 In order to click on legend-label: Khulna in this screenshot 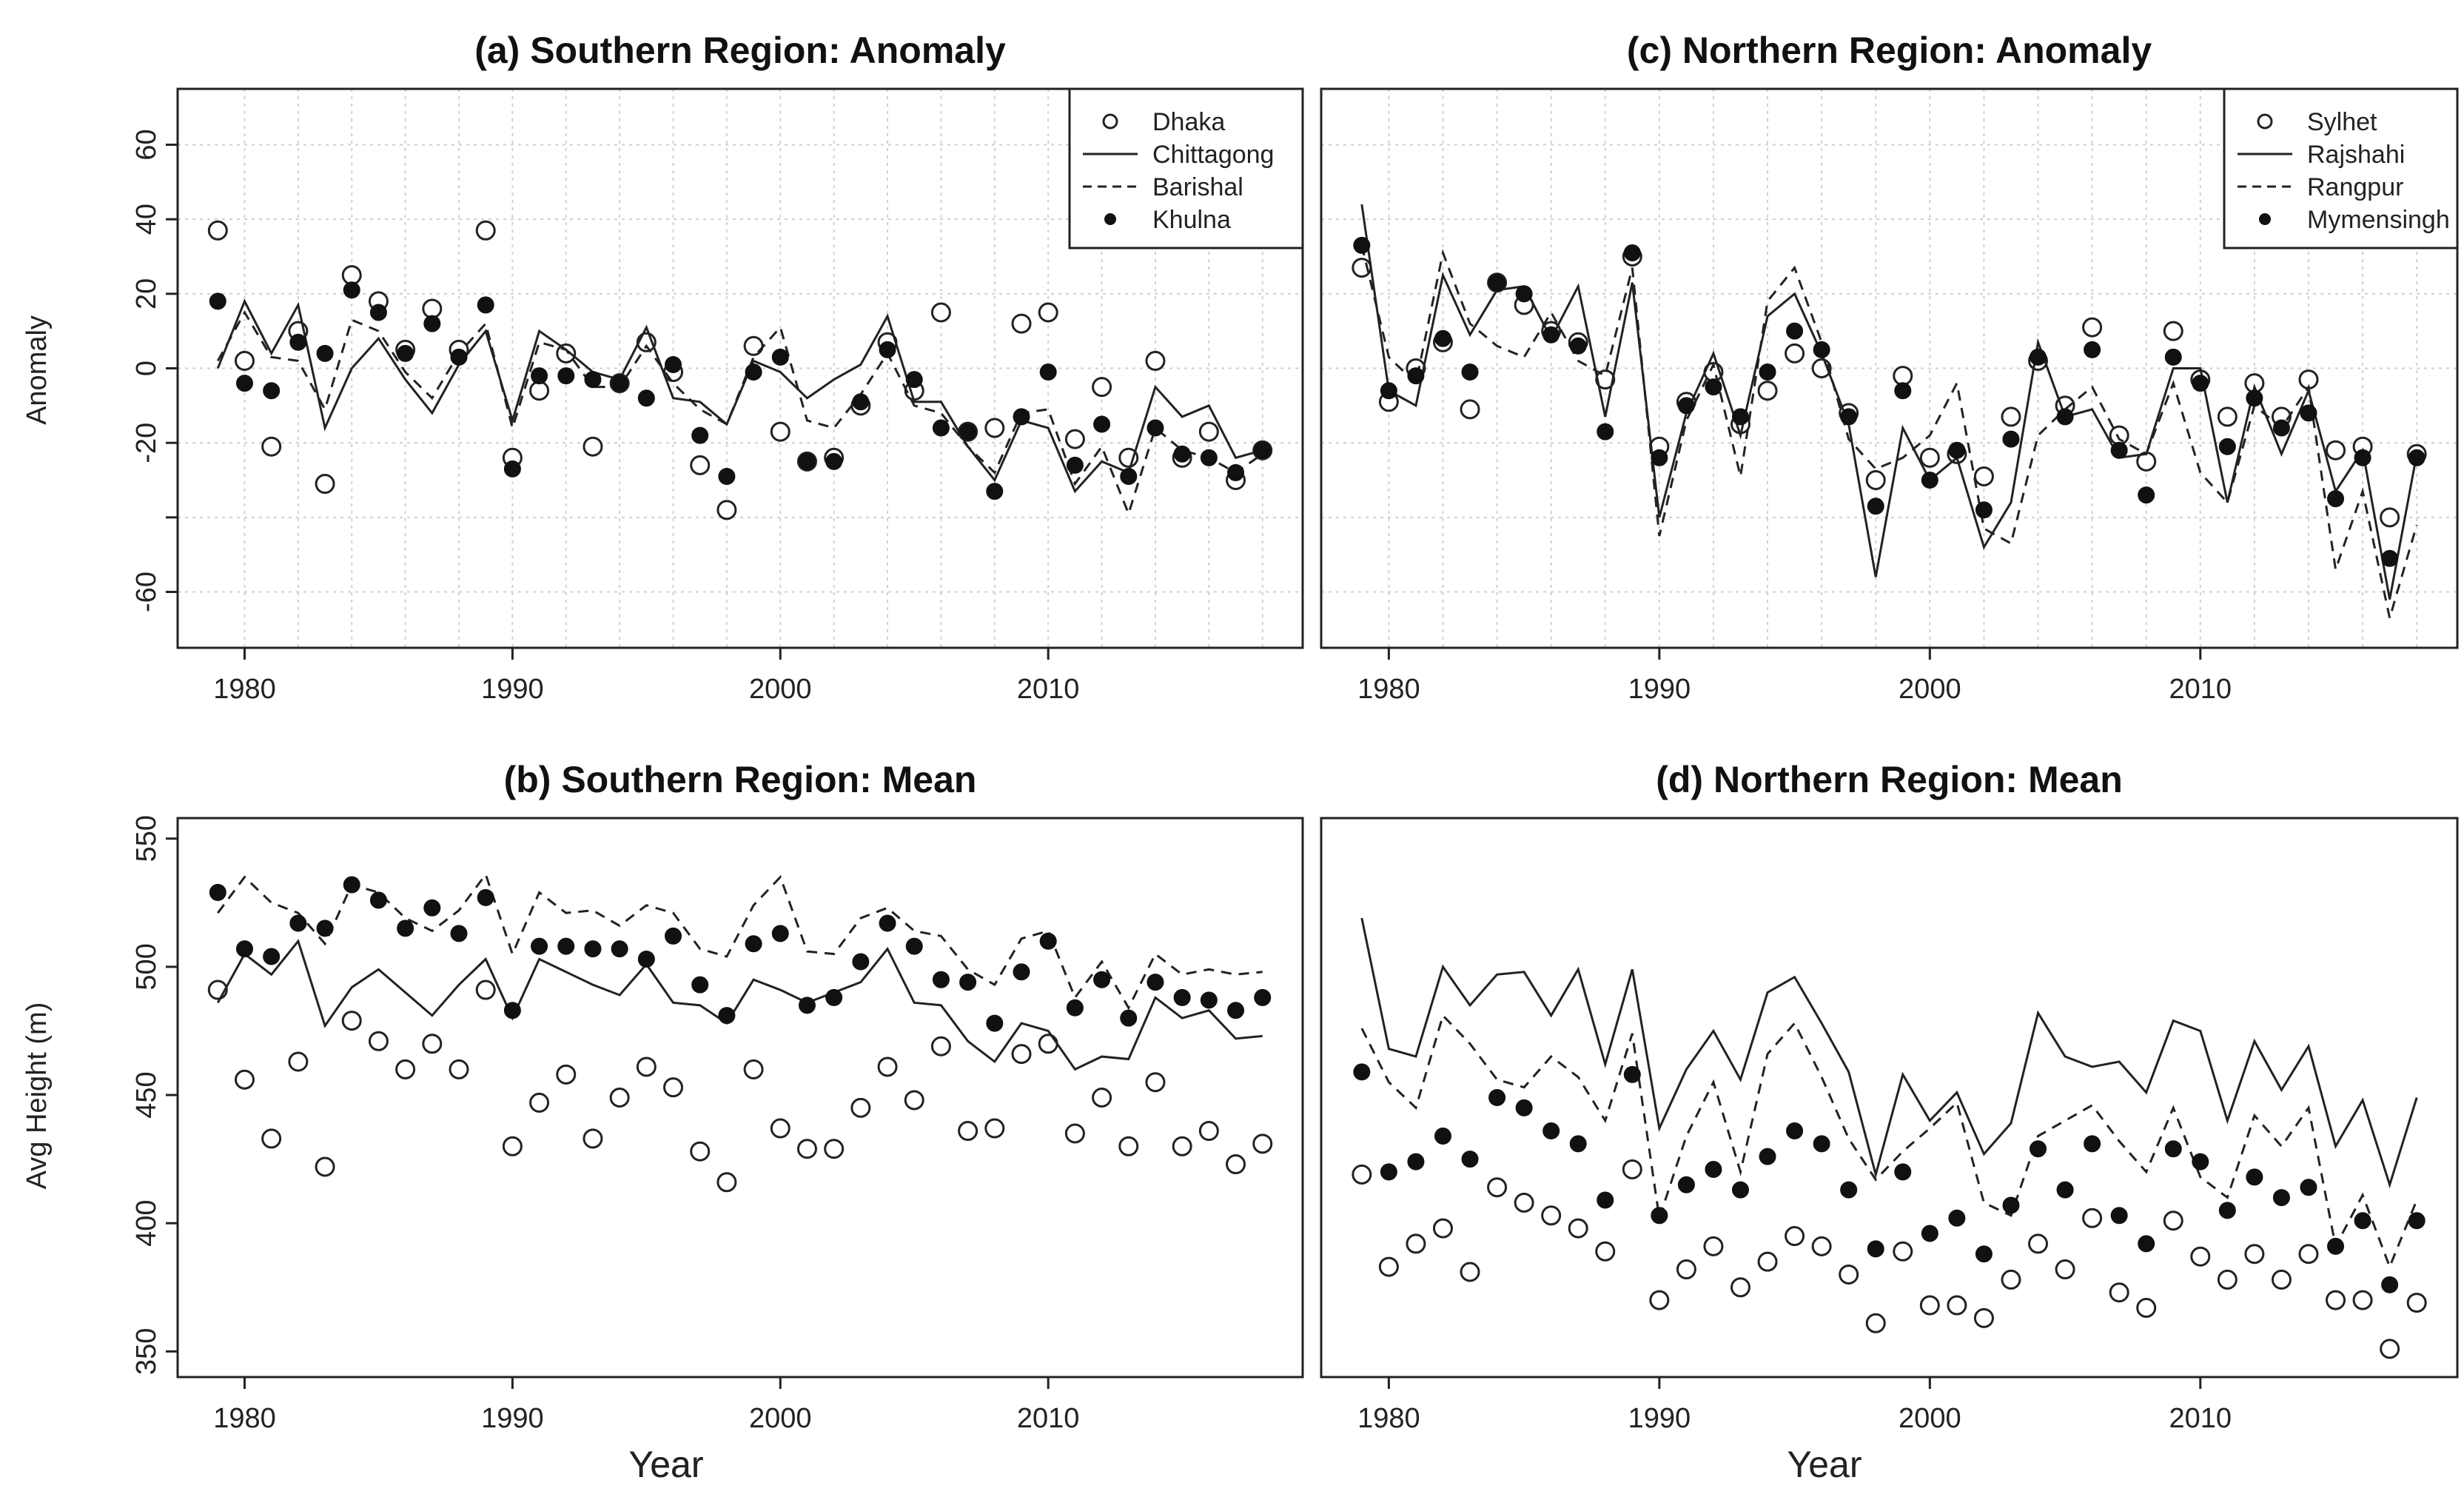, I will do `click(1191, 220)`.